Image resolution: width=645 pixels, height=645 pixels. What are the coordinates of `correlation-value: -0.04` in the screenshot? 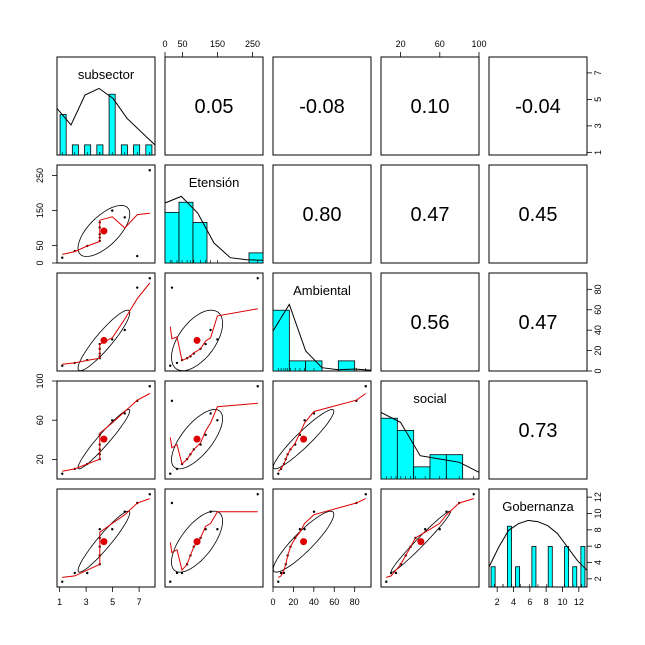 It's located at (538, 107).